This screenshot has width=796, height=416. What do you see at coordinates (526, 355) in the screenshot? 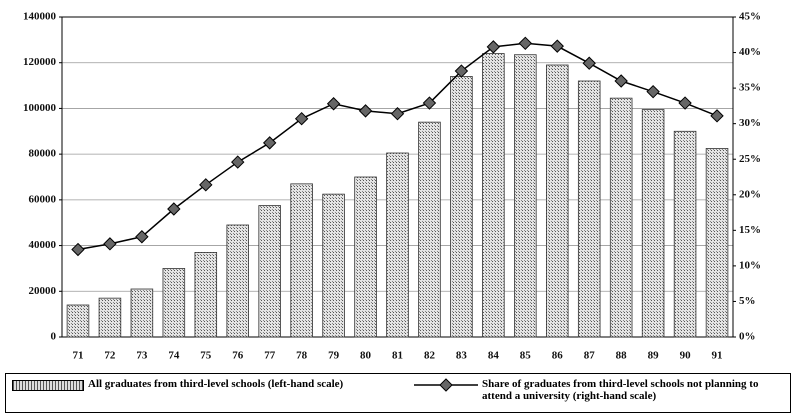
I see `x-tick-label: 85` at bounding box center [526, 355].